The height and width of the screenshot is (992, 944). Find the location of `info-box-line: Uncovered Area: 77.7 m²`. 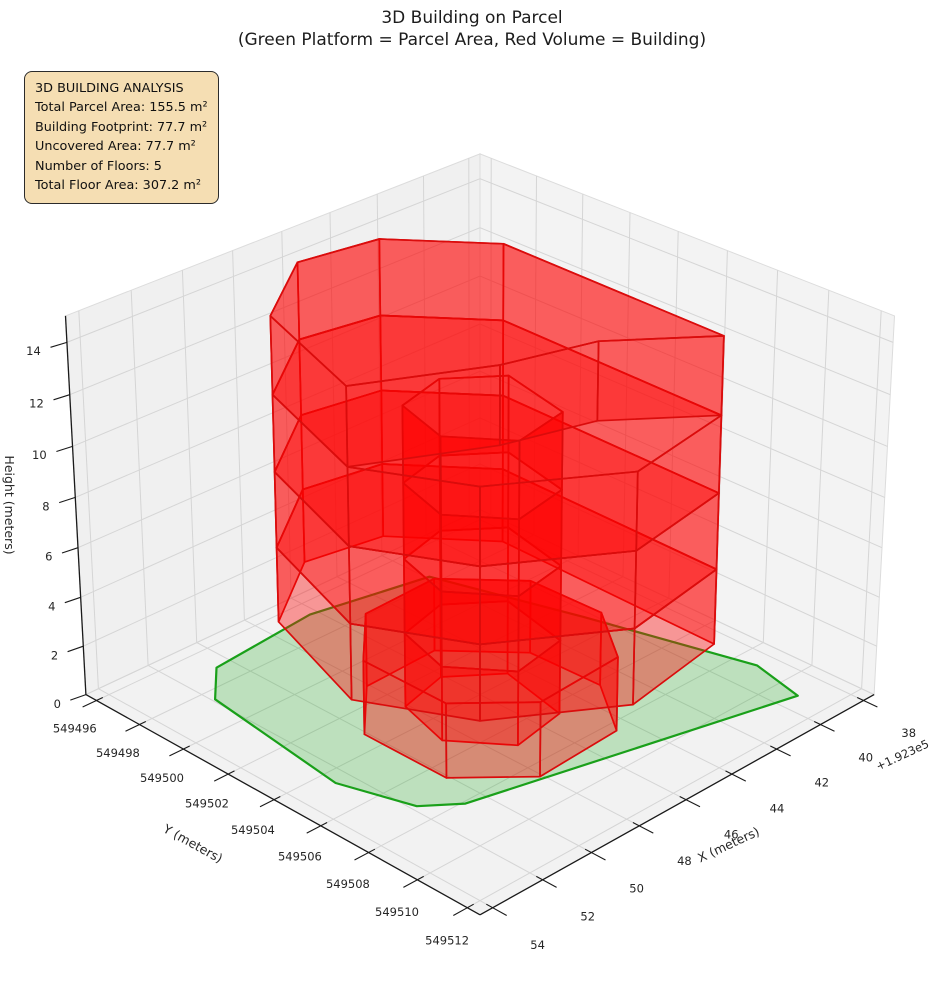

info-box-line: Uncovered Area: 77.7 m² is located at coordinates (115, 147).